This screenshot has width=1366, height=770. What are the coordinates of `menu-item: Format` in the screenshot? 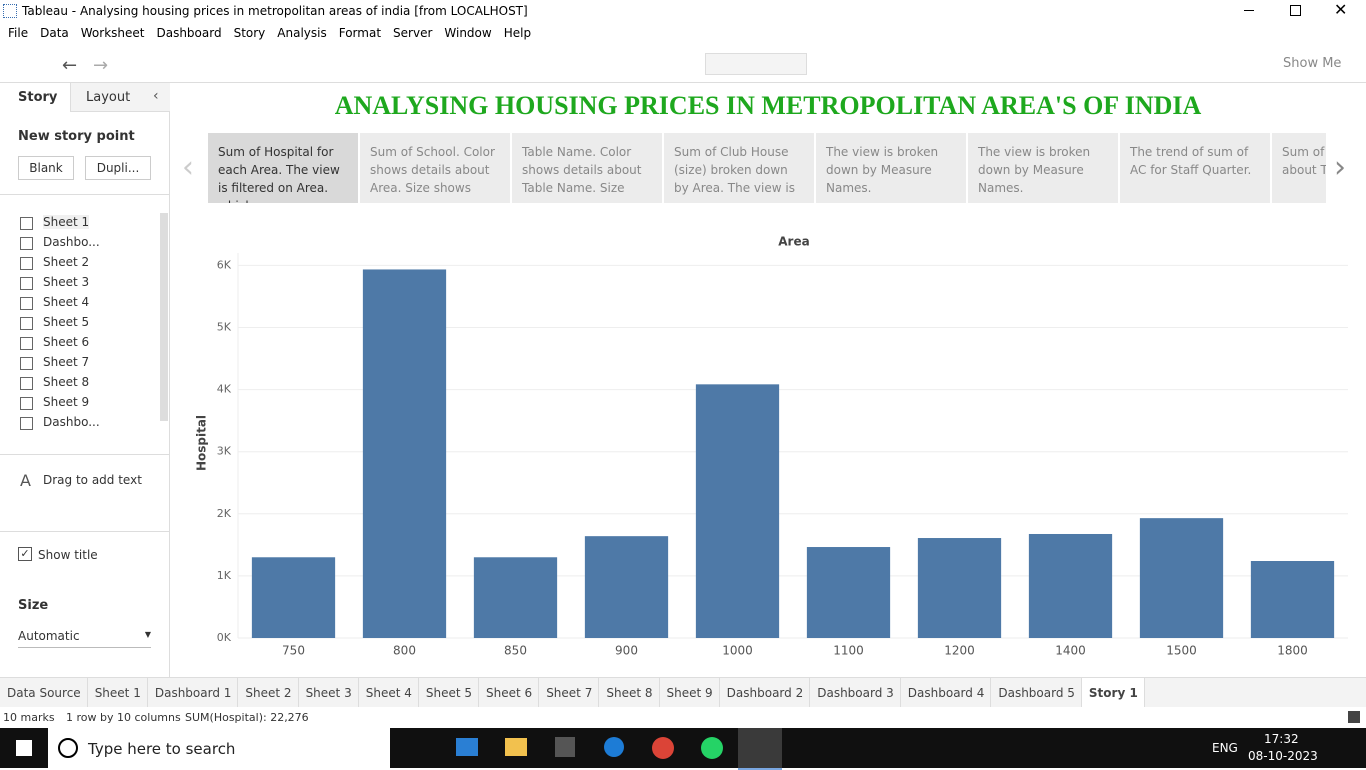 It's located at (360, 33).